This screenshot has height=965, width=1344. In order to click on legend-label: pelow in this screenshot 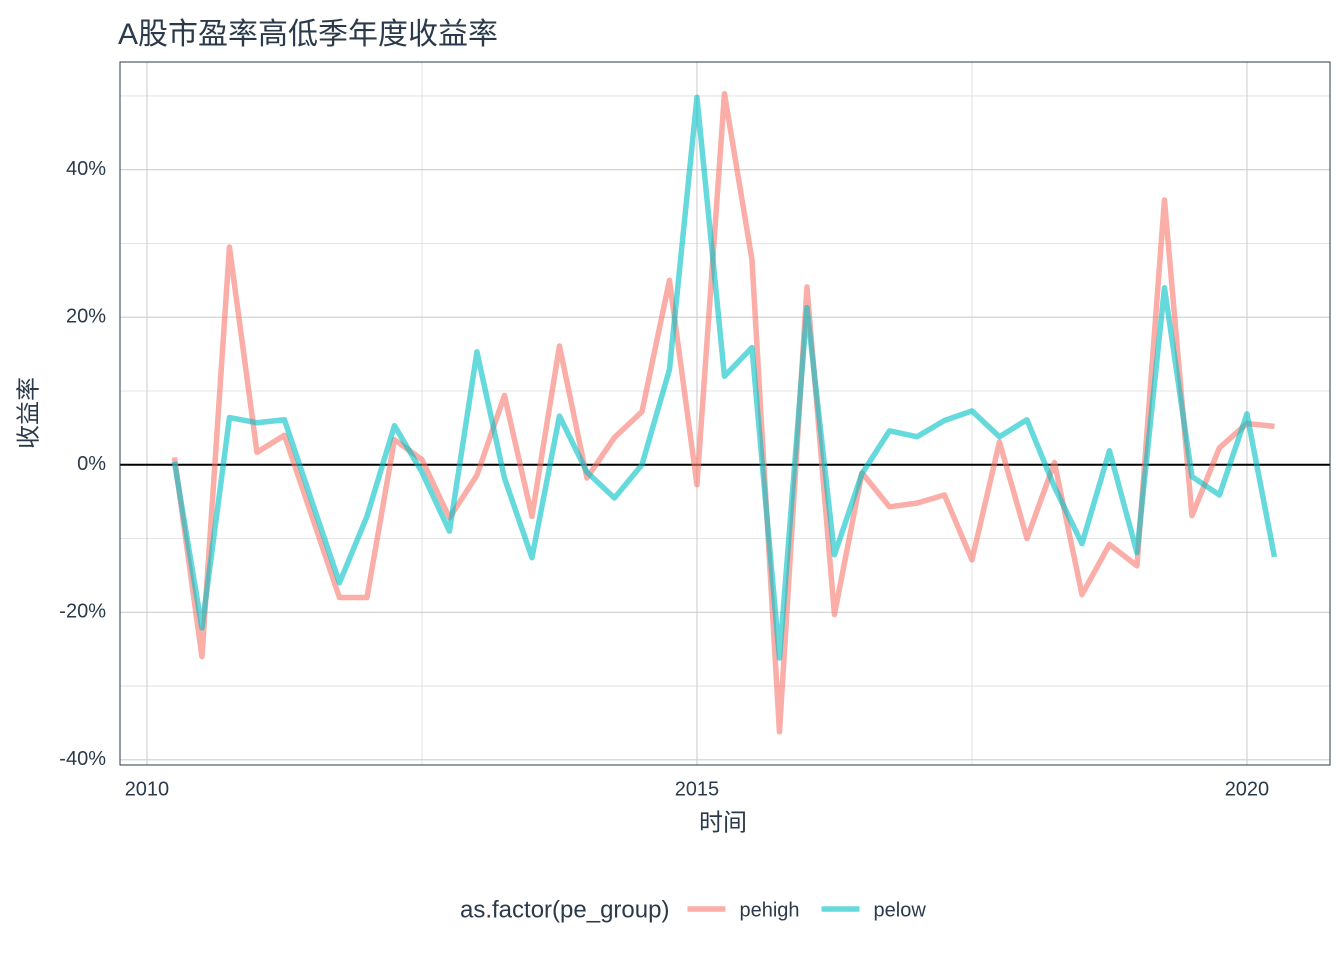, I will do `click(900, 910)`.